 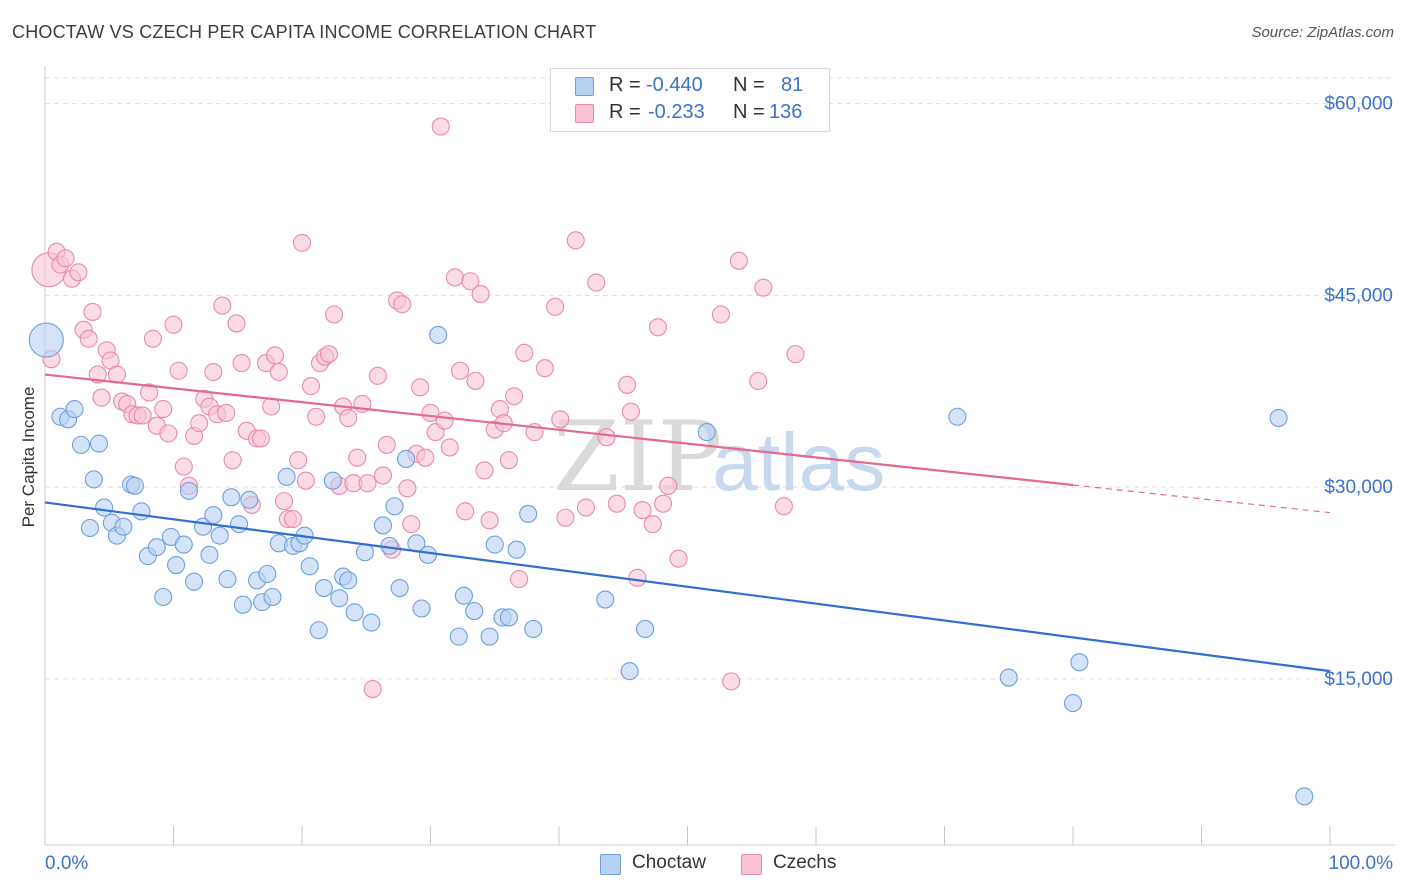 What do you see at coordinates (676, 112) in the screenshot?
I see `czechs-r-value: -0.233` at bounding box center [676, 112].